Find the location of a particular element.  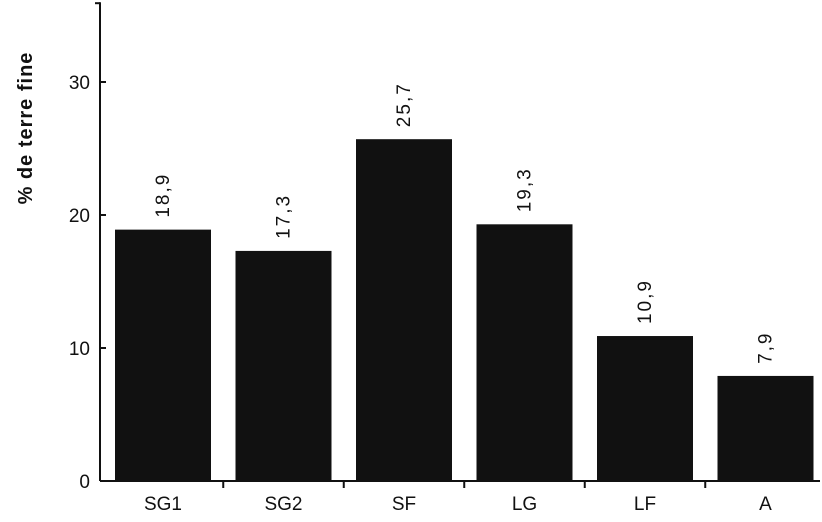

y-tick-label: 0 is located at coordinates (84, 482).